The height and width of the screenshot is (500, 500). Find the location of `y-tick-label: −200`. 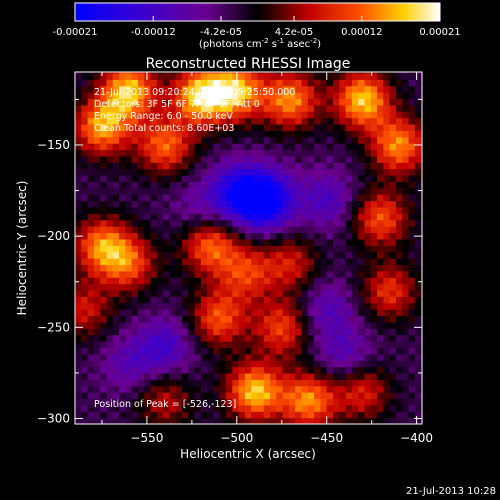

y-tick-label: −200 is located at coordinates (53, 236).